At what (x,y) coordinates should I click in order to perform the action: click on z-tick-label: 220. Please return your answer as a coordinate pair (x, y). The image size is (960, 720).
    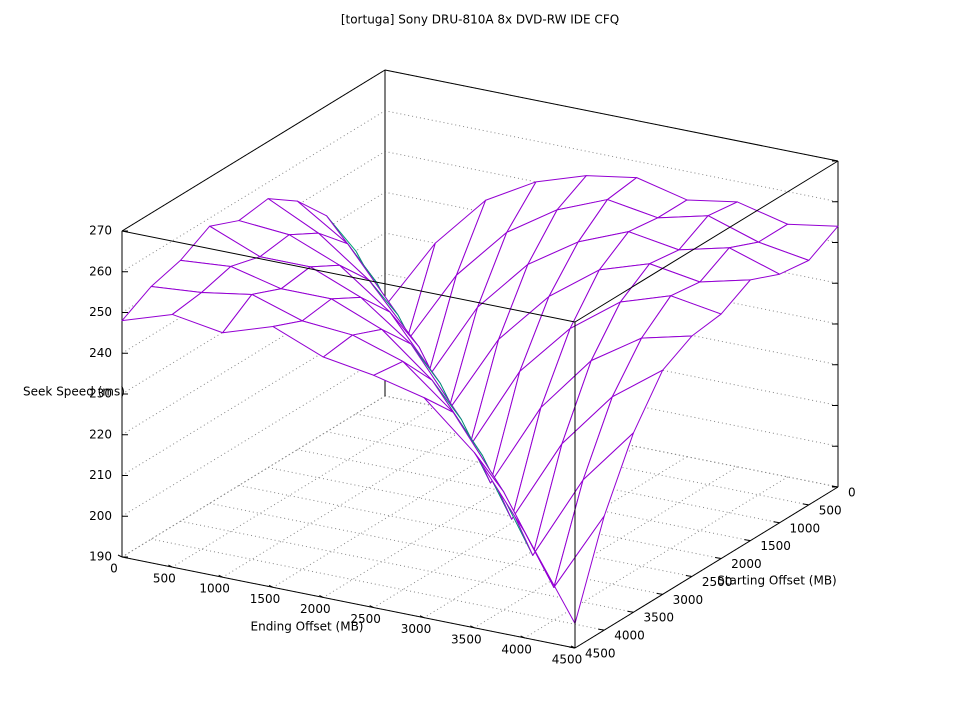
    Looking at the image, I should click on (100, 434).